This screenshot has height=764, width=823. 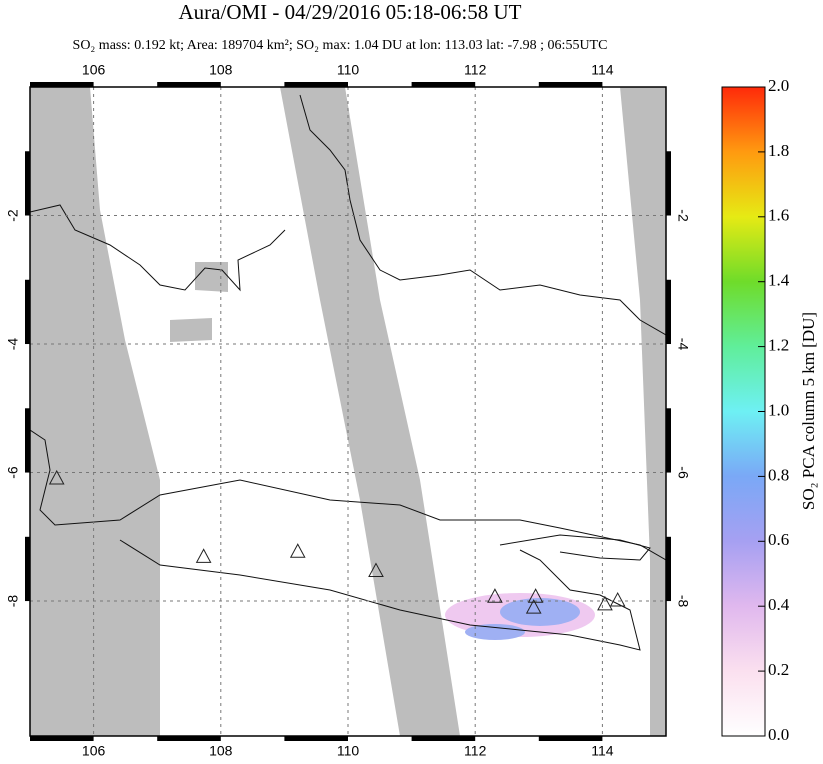 What do you see at coordinates (778, 539) in the screenshot?
I see `colorbar-tick-label: 0.6` at bounding box center [778, 539].